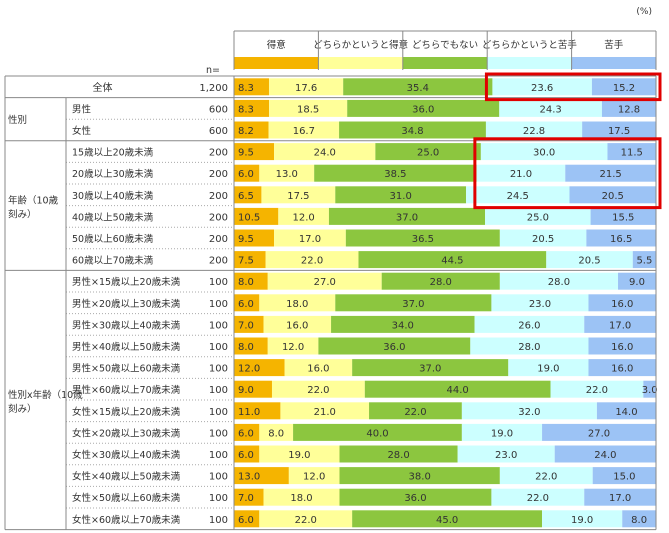 This screenshot has height=533, width=669. Describe the element at coordinates (126, 477) in the screenshot. I see `row-label: 女性×40歳以上50歳未満` at that location.